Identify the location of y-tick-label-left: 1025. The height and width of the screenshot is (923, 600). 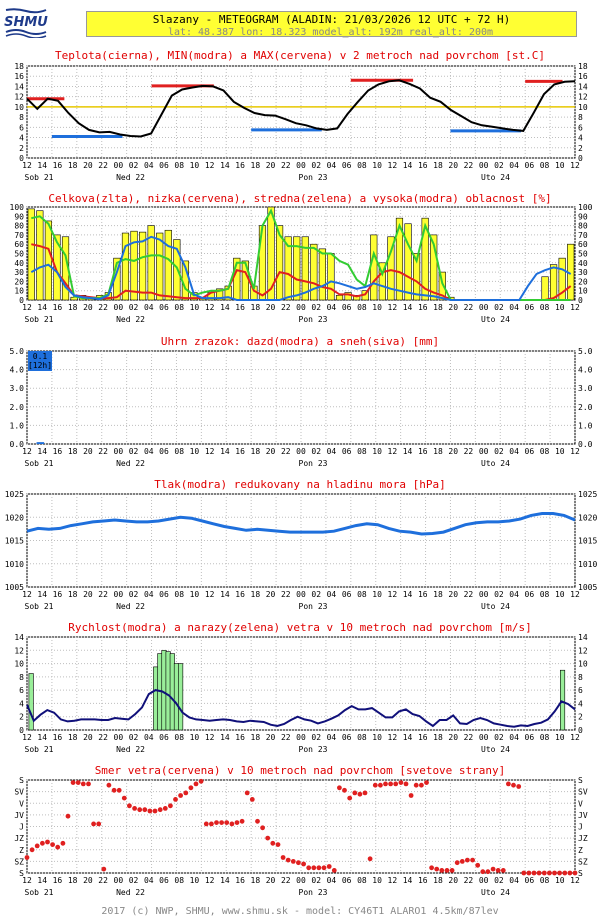
(14, 494).